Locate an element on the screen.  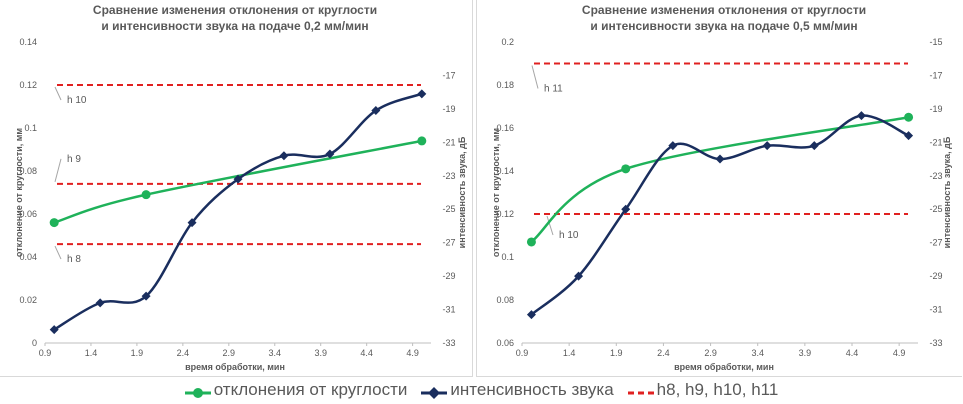
chart1-y-tick-label: 0.14 is located at coordinates (28, 42).